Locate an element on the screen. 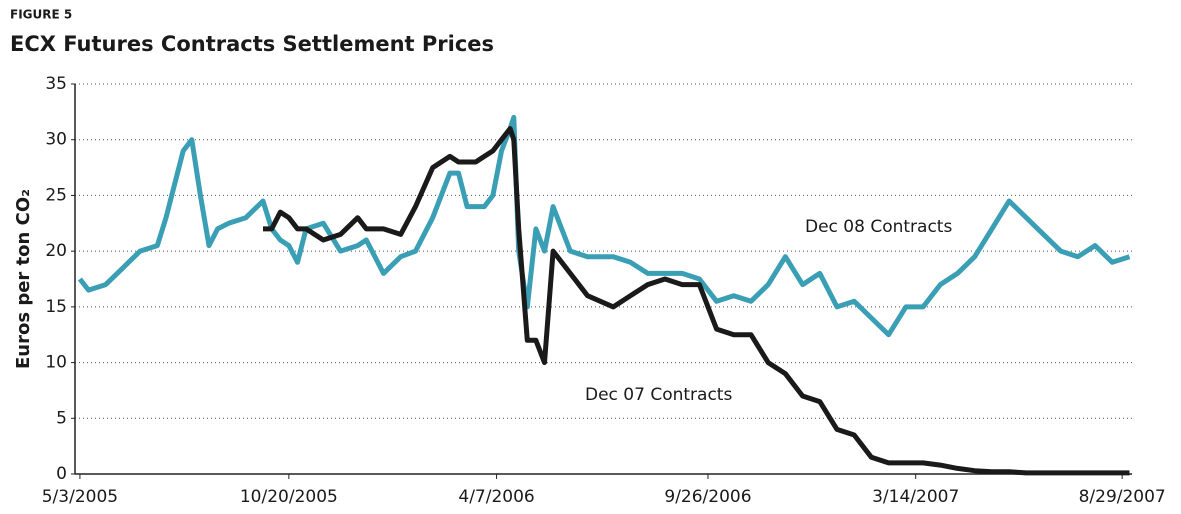 The image size is (1181, 514). x-tick-label: 3/14/2007 is located at coordinates (915, 497).